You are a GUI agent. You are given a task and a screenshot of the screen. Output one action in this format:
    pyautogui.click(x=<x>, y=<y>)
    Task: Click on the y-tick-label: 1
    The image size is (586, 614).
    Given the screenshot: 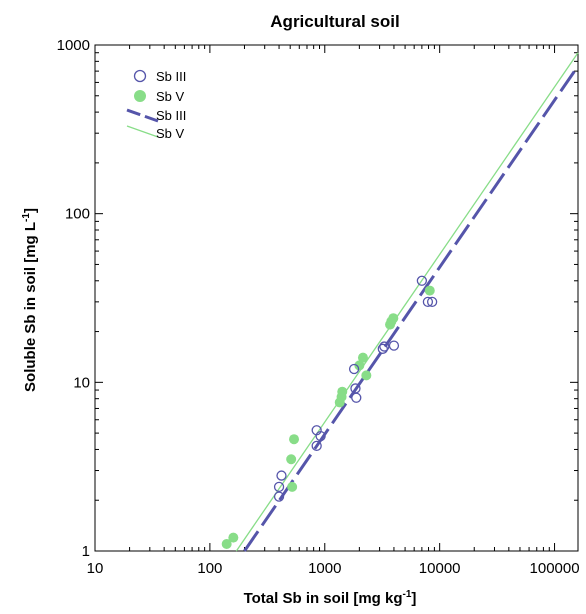 What is the action you would take?
    pyautogui.click(x=86, y=551)
    